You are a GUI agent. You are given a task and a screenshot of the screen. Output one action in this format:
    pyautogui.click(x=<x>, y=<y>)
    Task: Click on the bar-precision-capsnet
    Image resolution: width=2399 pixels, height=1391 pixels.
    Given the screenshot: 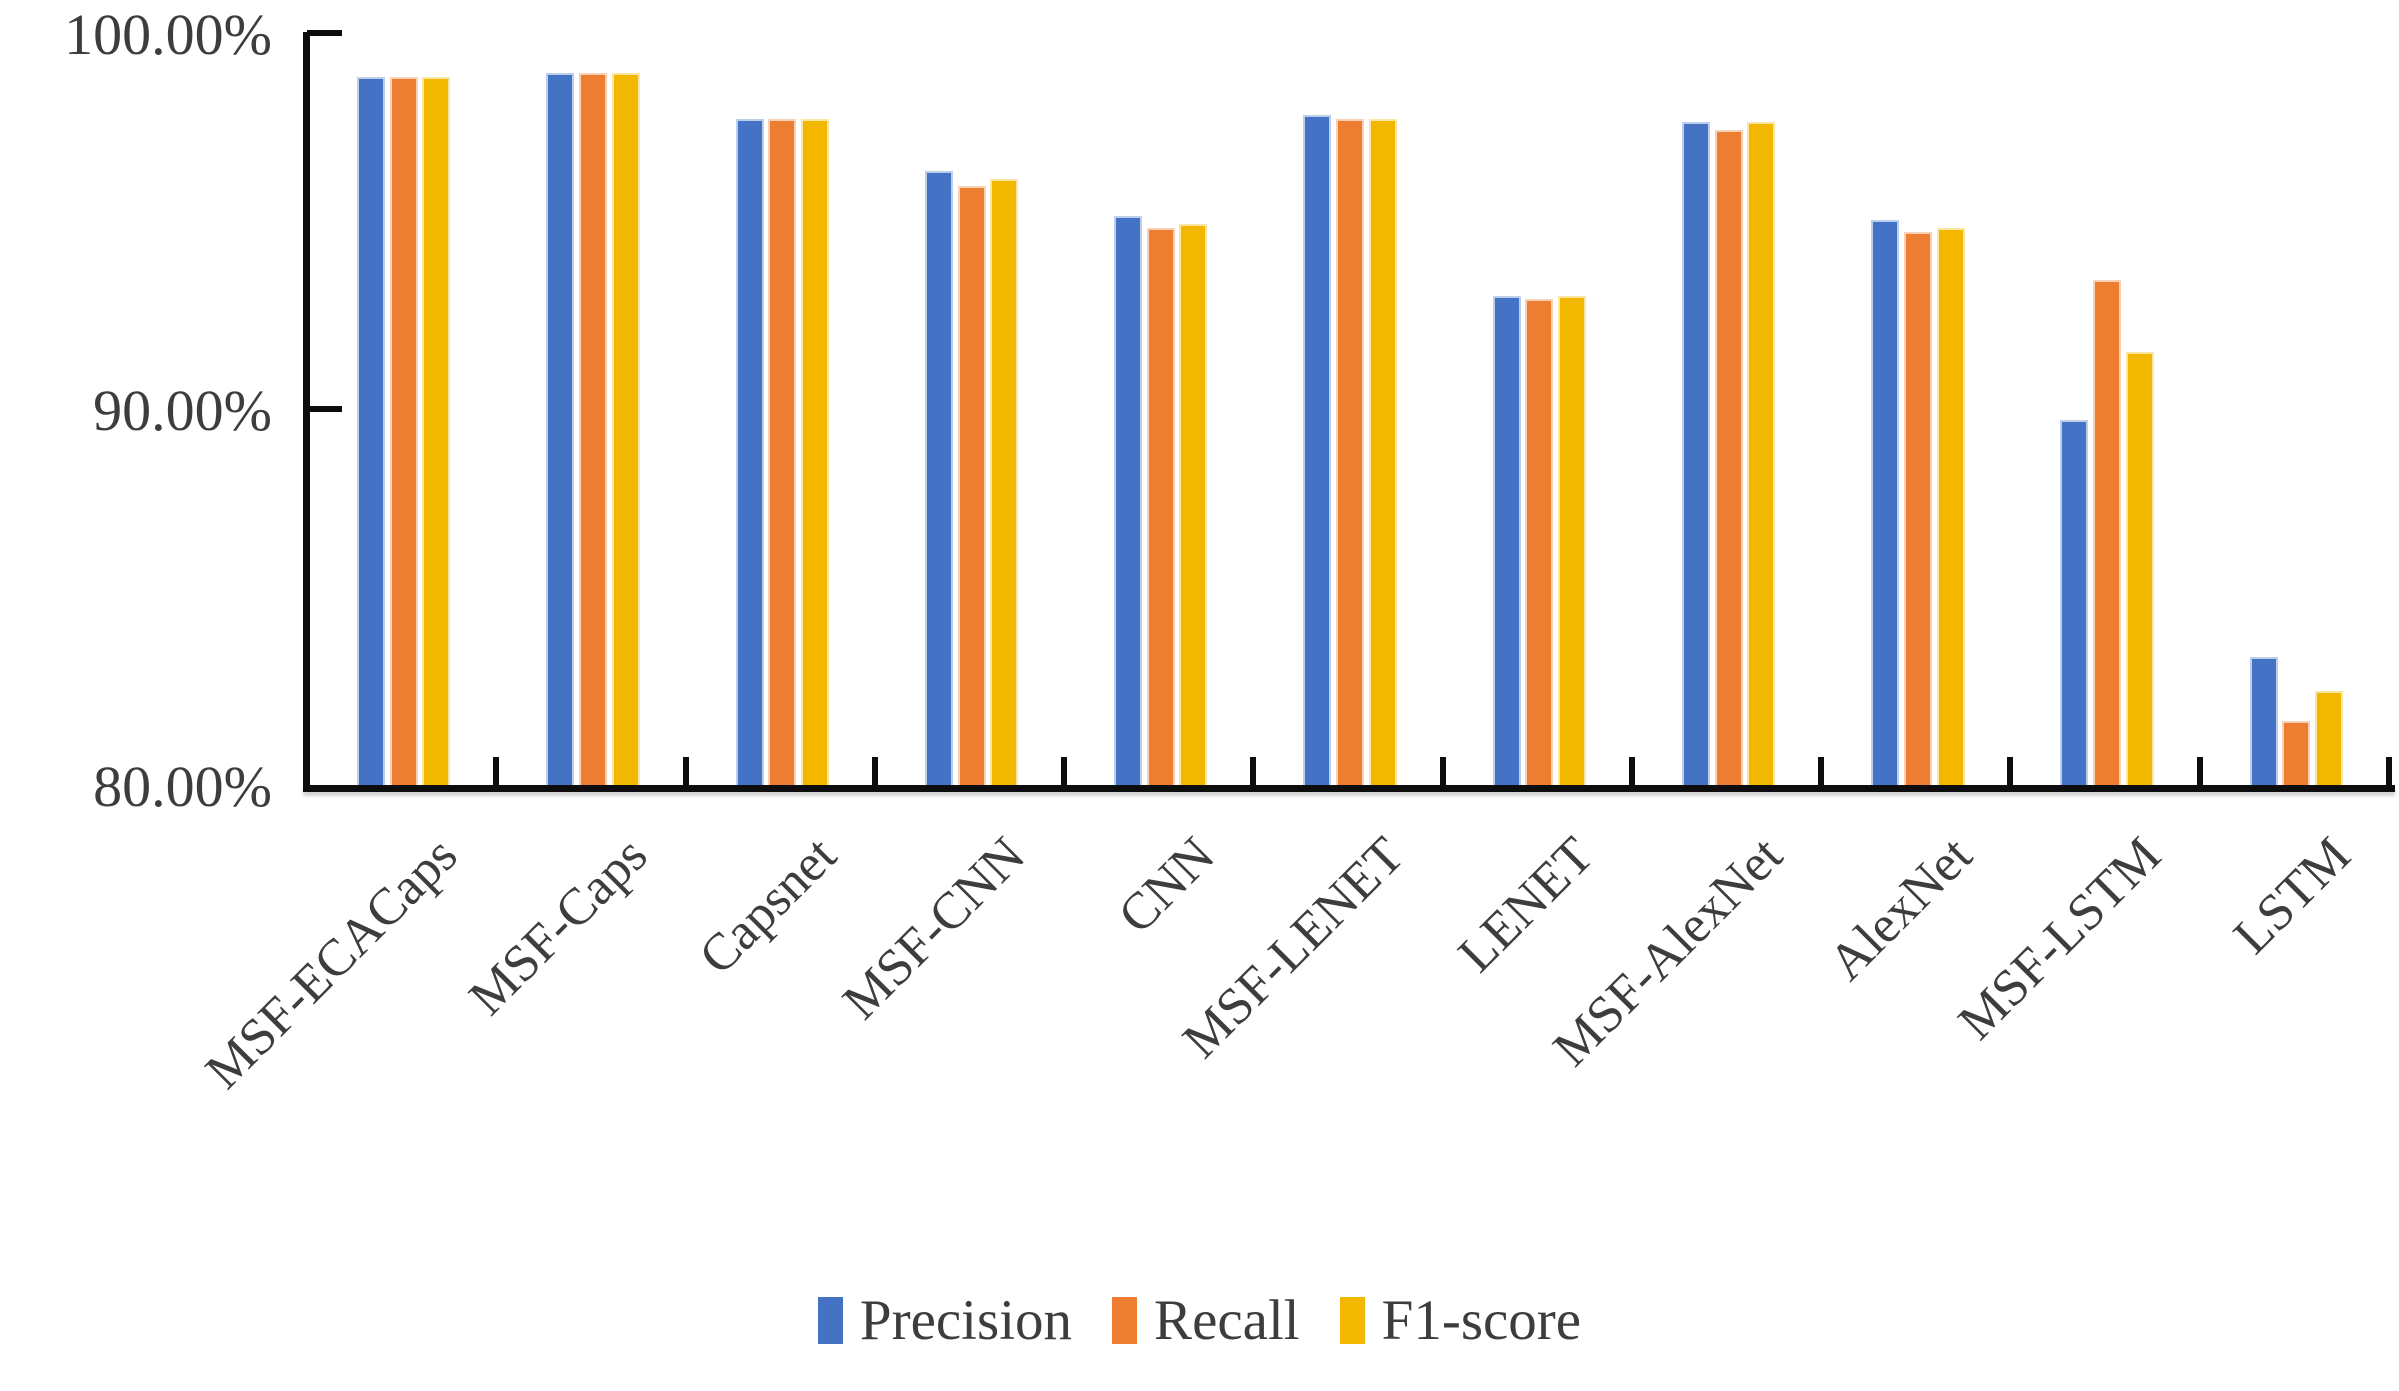 What is the action you would take?
    pyautogui.click(x=749, y=451)
    